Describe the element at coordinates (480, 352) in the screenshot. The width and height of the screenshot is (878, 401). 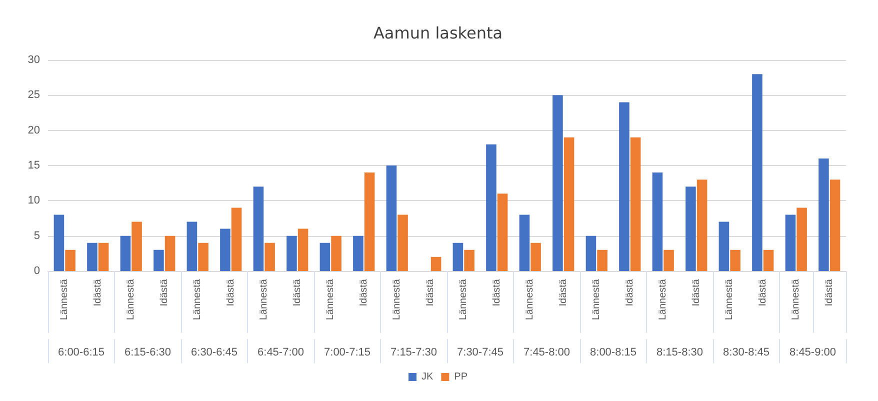
I see `text: 7:30-7:45` at that location.